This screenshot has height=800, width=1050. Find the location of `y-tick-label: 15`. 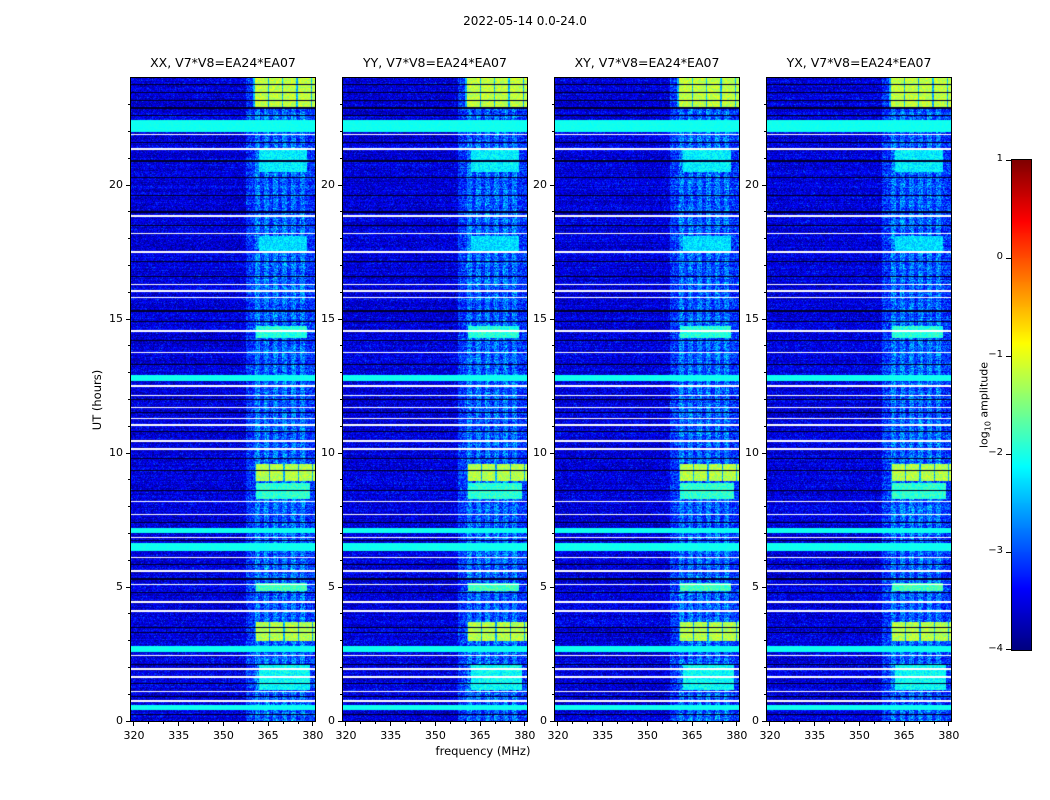

y-tick-label: 15 is located at coordinates (116, 319).